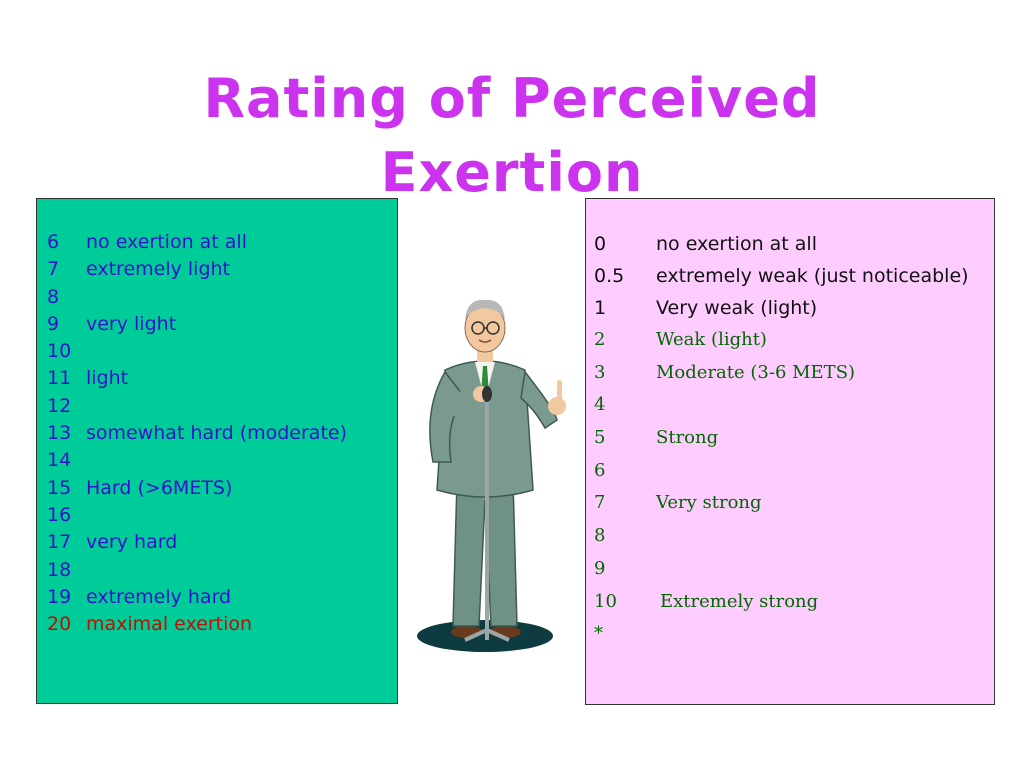 Image resolution: width=1024 pixels, height=768 pixels. Describe the element at coordinates (600, 438) in the screenshot. I see `scale-number: 5` at that location.